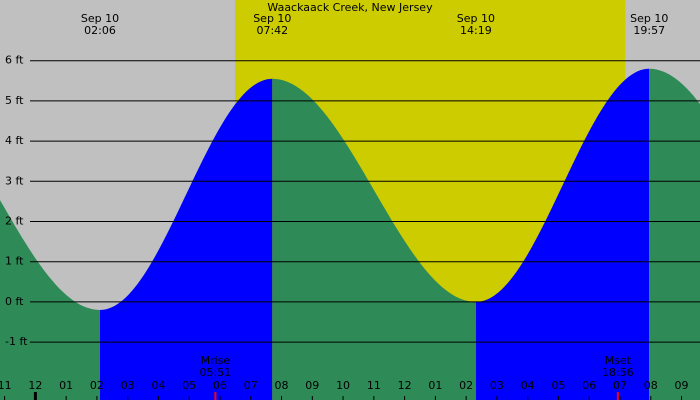 The width and height of the screenshot is (700, 400). I want to click on event-time: 02:06, so click(100, 30).